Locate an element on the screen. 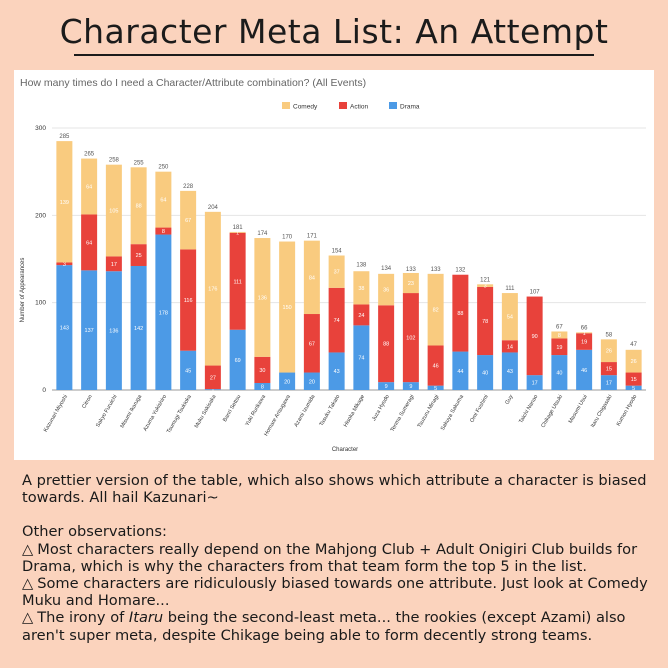 Image resolution: width=668 pixels, height=668 pixels. data-label-action: 24 is located at coordinates (361, 316).